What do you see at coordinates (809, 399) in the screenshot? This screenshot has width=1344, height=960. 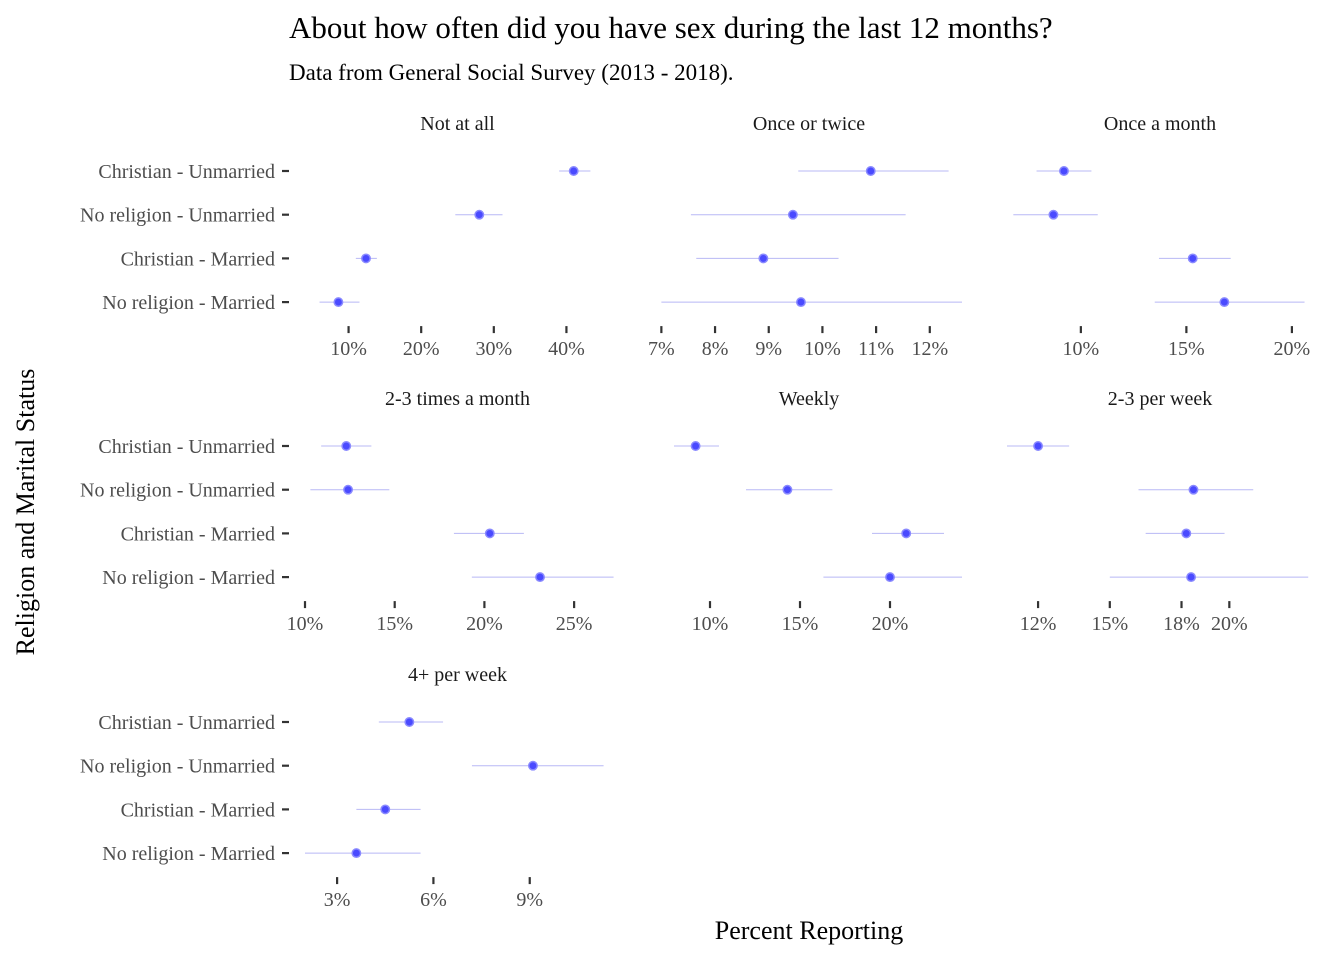 I see `panel-title: Weekly` at bounding box center [809, 399].